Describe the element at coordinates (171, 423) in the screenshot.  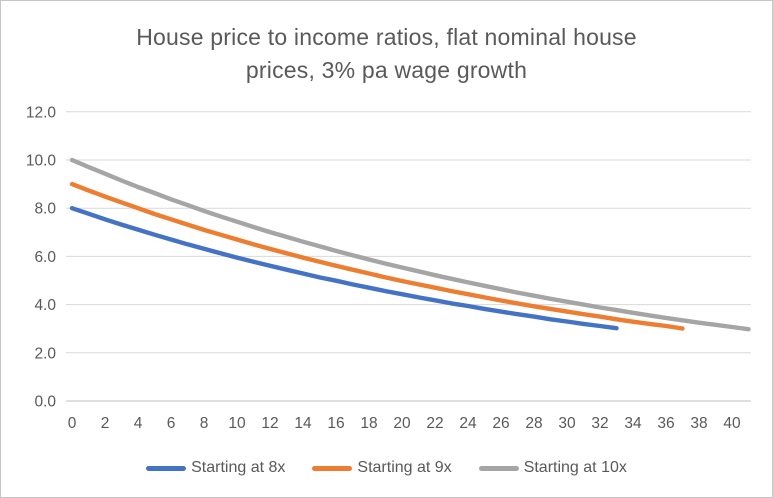
I see `x-tick-label: 6` at that location.